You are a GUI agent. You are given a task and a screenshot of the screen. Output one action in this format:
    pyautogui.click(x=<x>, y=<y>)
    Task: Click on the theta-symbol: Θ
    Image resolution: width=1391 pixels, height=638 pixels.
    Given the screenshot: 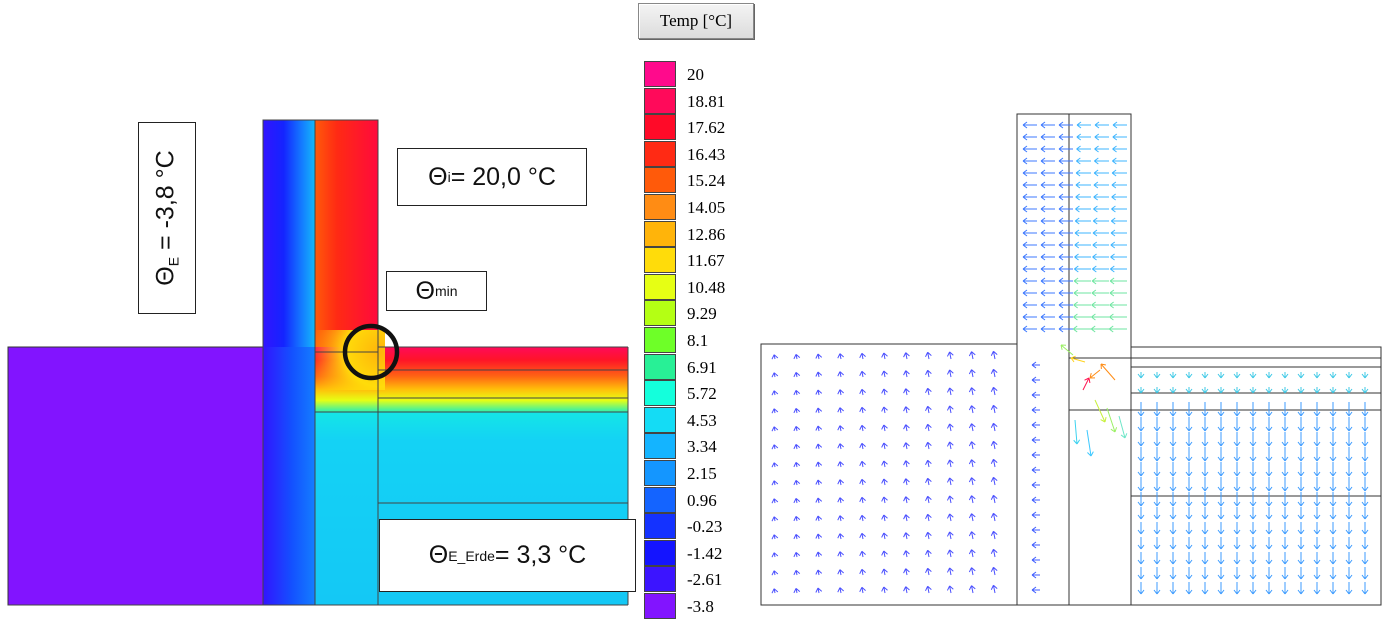 What is the action you would take?
    pyautogui.click(x=166, y=276)
    